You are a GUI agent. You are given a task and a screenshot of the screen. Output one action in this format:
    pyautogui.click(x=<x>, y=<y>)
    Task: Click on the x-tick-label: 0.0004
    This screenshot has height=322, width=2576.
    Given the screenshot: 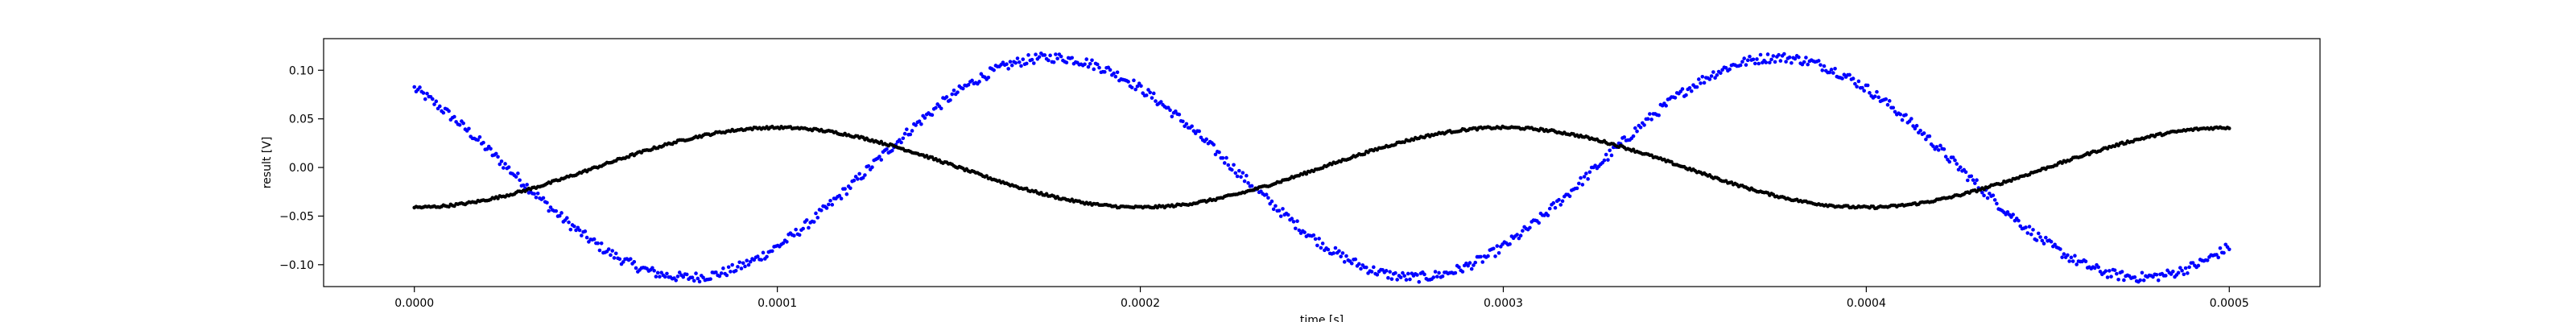 What is the action you would take?
    pyautogui.click(x=1866, y=303)
    